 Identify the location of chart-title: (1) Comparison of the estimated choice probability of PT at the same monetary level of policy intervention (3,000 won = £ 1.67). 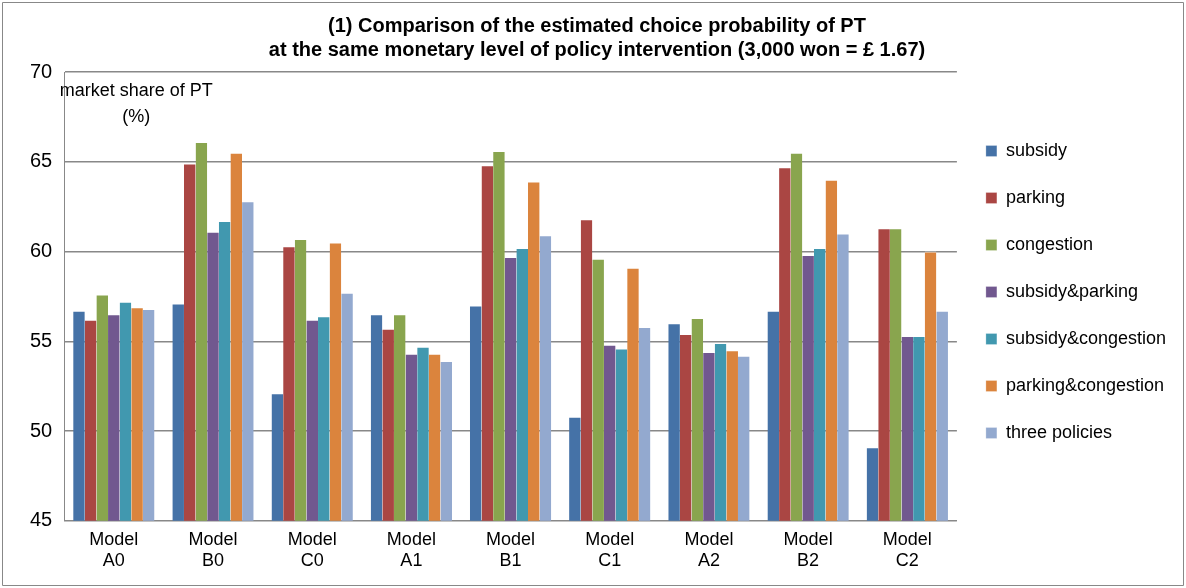
(597, 36).